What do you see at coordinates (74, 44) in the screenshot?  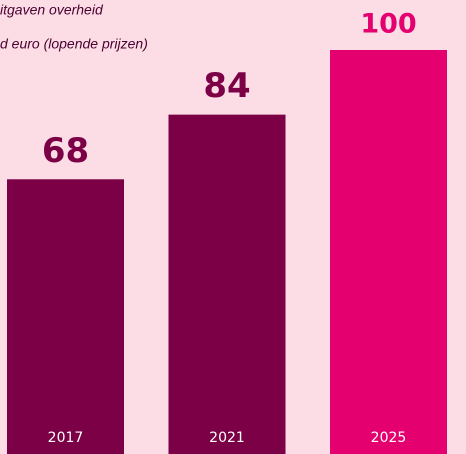 I see `chart-subtitle: d euro (lopende prijzen)` at bounding box center [74, 44].